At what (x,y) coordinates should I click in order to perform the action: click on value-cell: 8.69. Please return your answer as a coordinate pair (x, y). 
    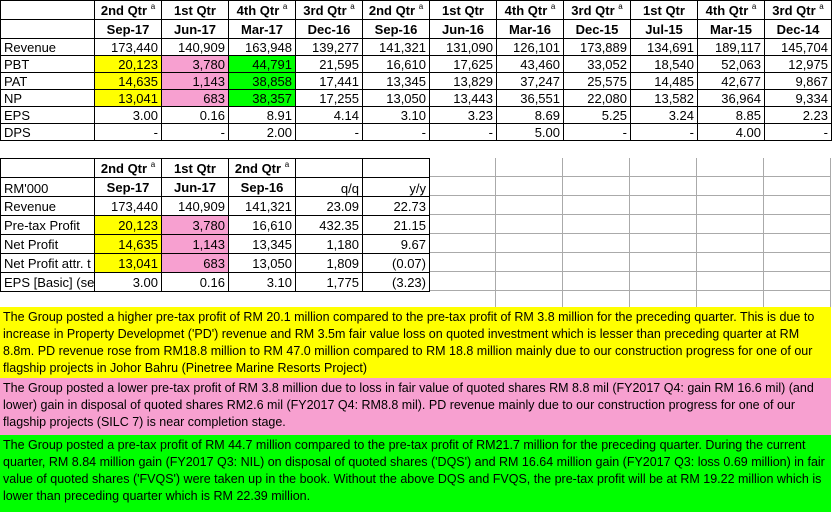
    Looking at the image, I should click on (530, 115).